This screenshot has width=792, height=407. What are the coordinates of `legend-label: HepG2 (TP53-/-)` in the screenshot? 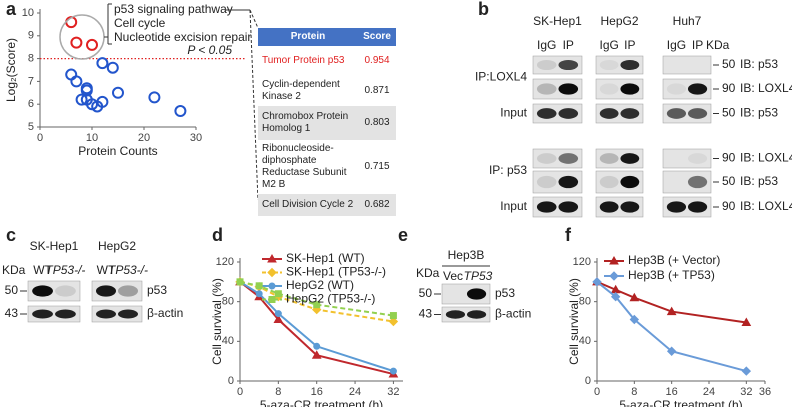 It's located at (330, 299).